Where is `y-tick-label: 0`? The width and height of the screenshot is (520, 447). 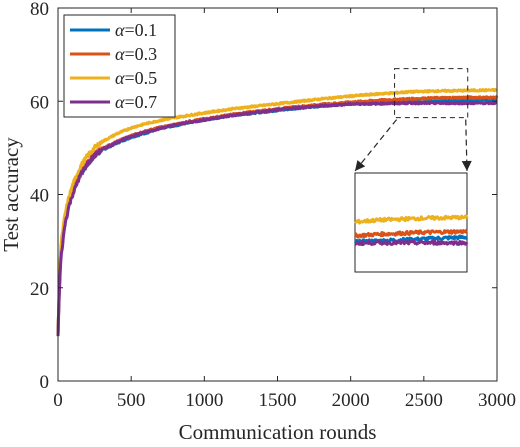
y-tick-label: 0 is located at coordinates (45, 382).